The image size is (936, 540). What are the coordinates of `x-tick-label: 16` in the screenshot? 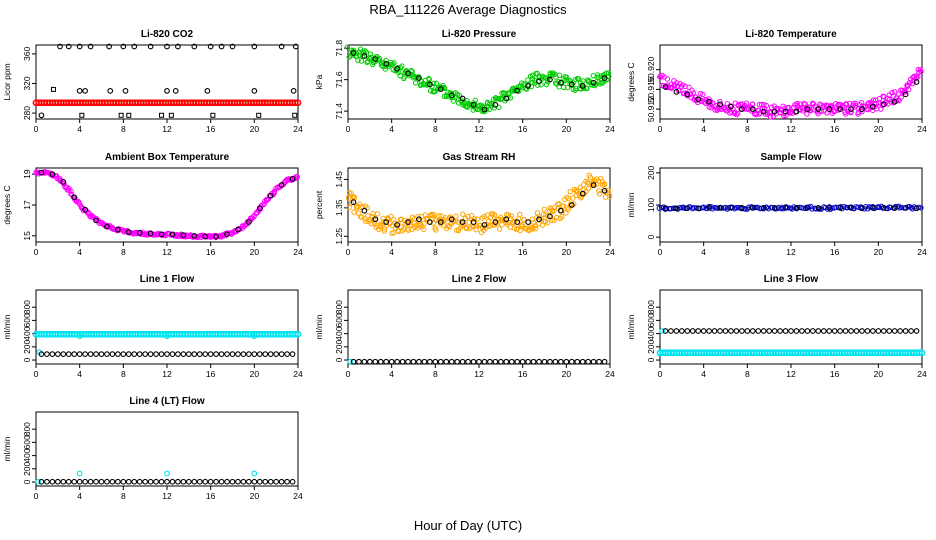 It's located at (211, 496).